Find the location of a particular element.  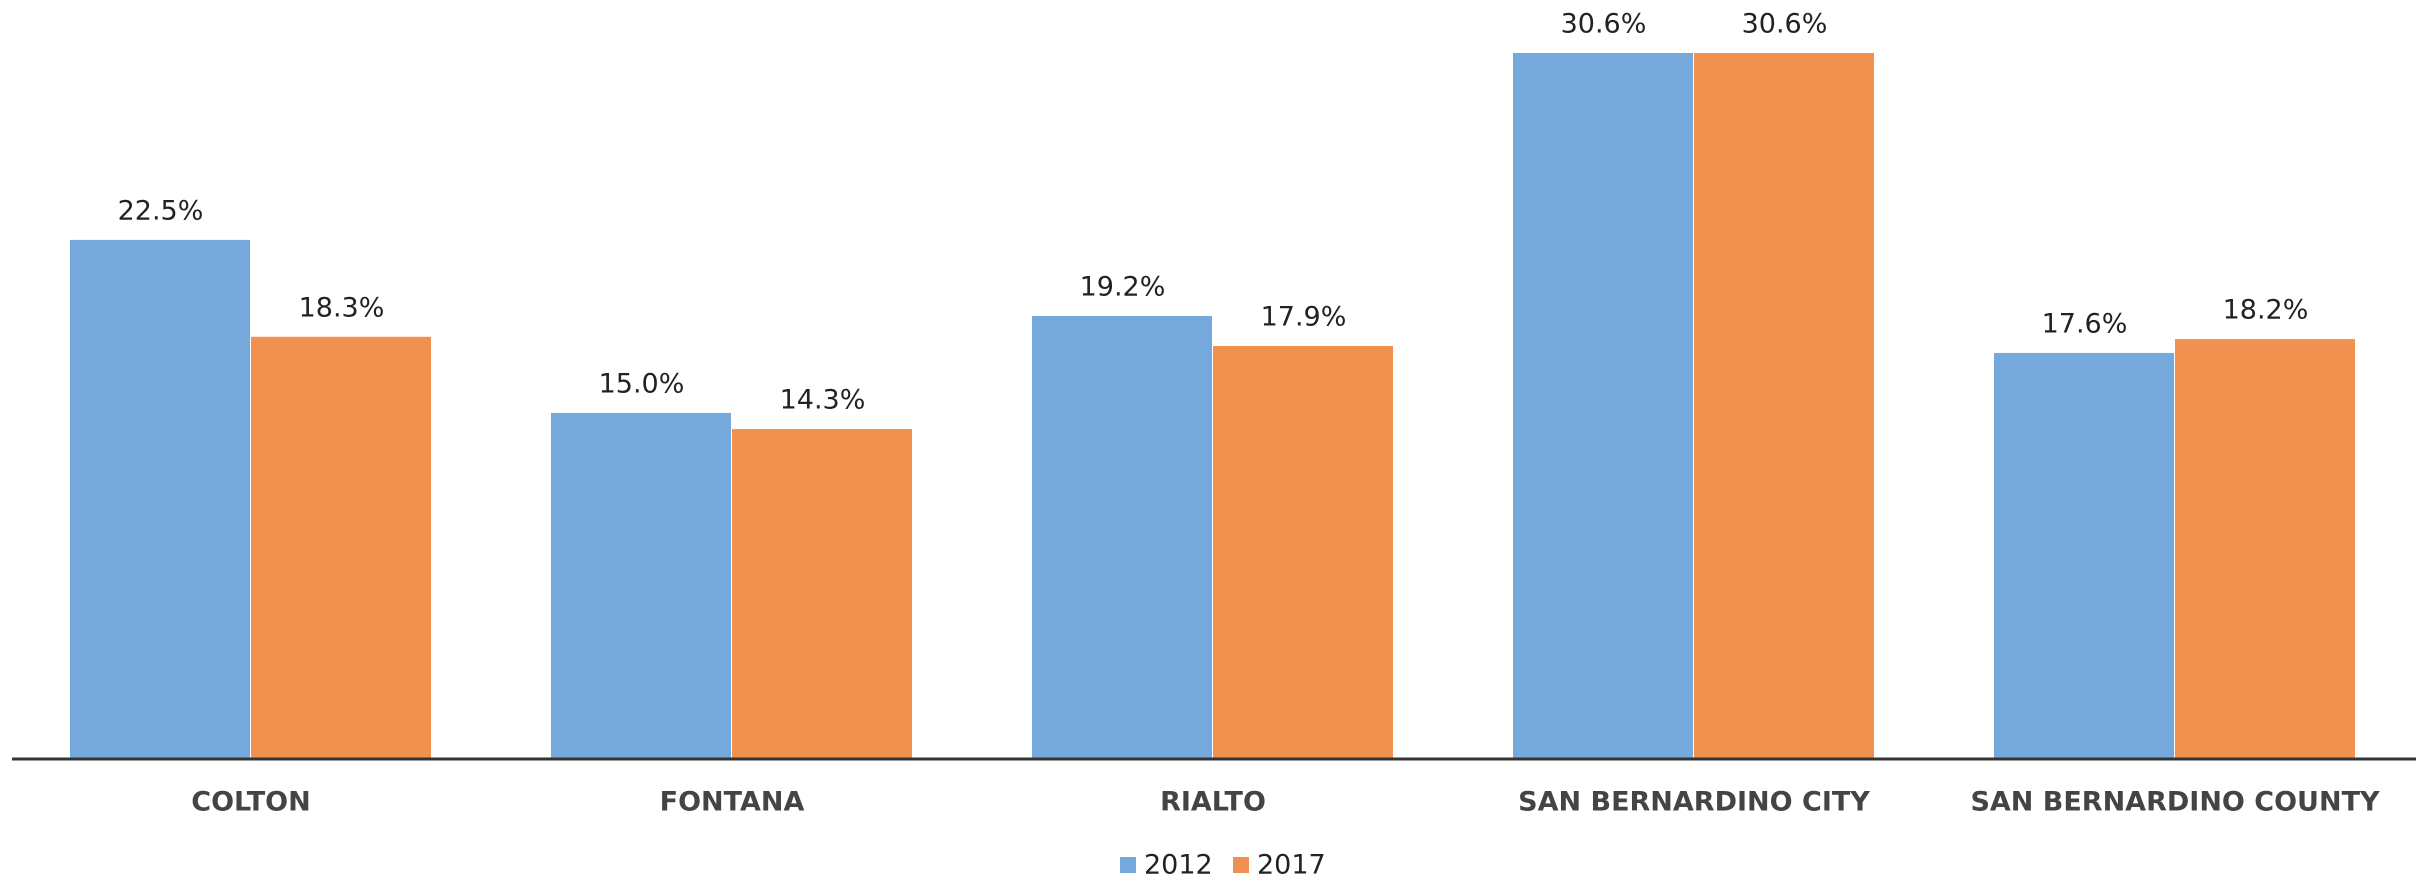

data-label: 15.0% is located at coordinates (642, 383).